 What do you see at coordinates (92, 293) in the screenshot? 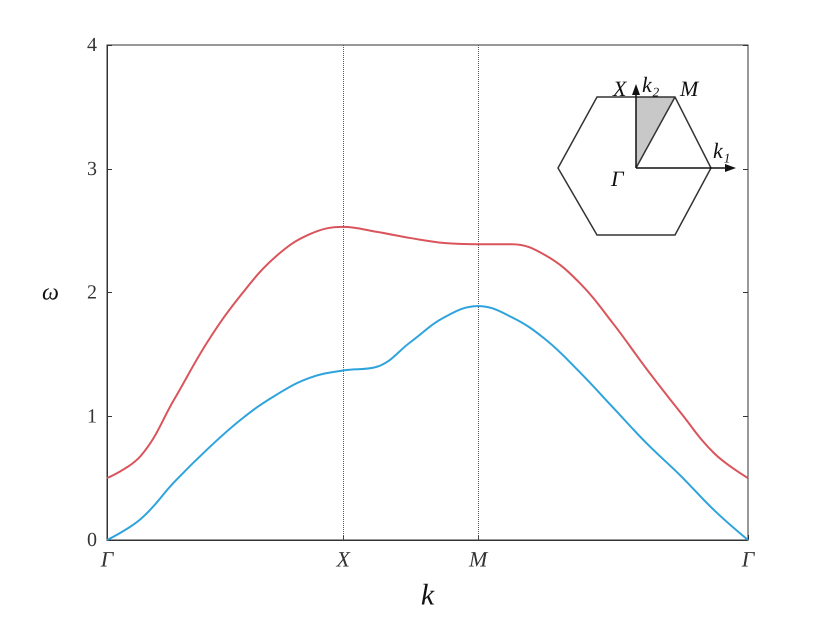
I see `y-tick-label: 2` at bounding box center [92, 293].